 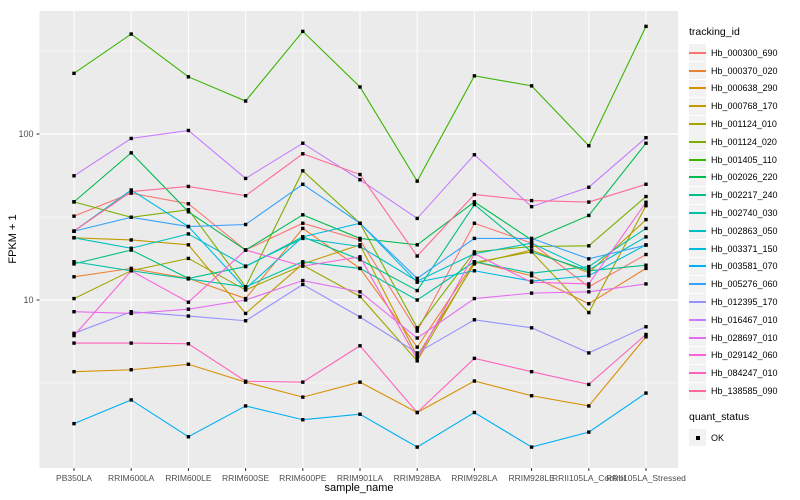 What do you see at coordinates (360, 478) in the screenshot?
I see `x-tick-label: RRIM901LA` at bounding box center [360, 478].